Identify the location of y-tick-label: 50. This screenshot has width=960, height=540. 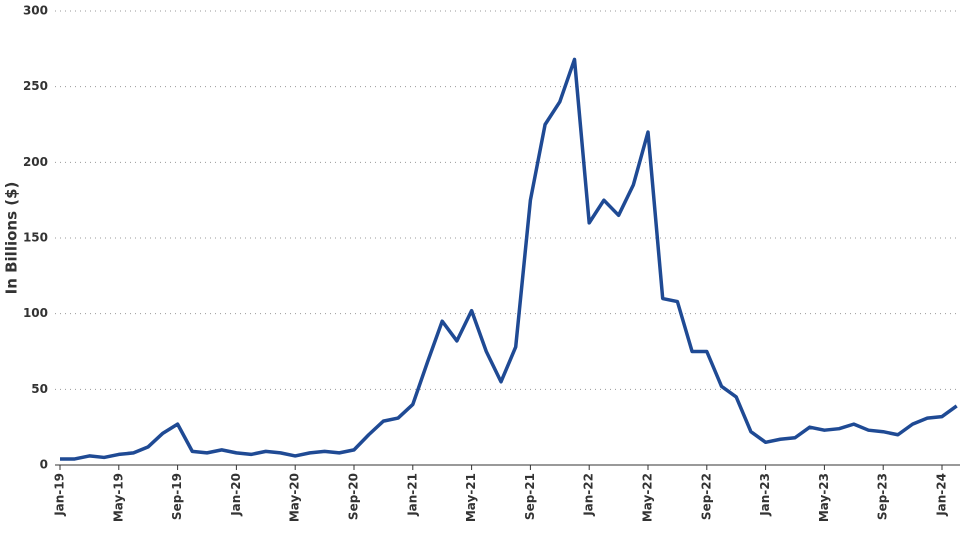
(39, 389).